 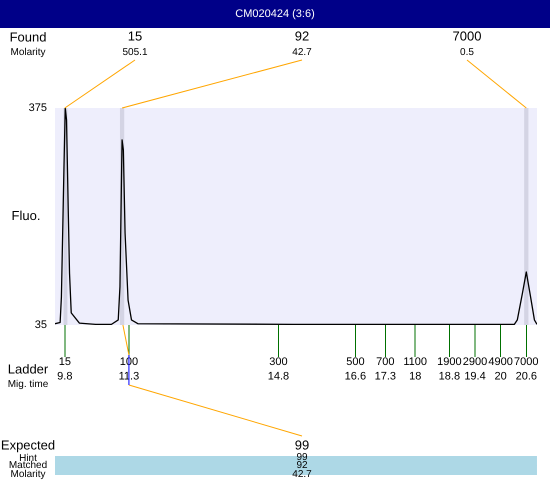 What do you see at coordinates (385, 362) in the screenshot?
I see `text: 700` at bounding box center [385, 362].